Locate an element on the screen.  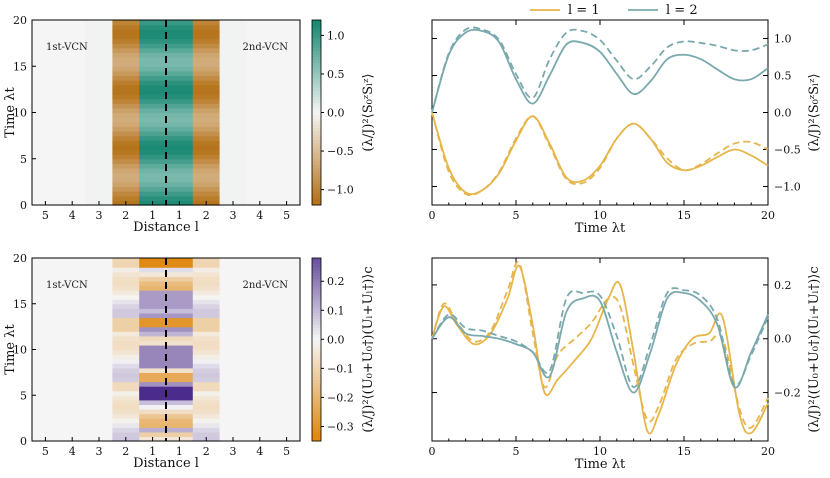
series-line-l2-solid is located at coordinates (600, 342).